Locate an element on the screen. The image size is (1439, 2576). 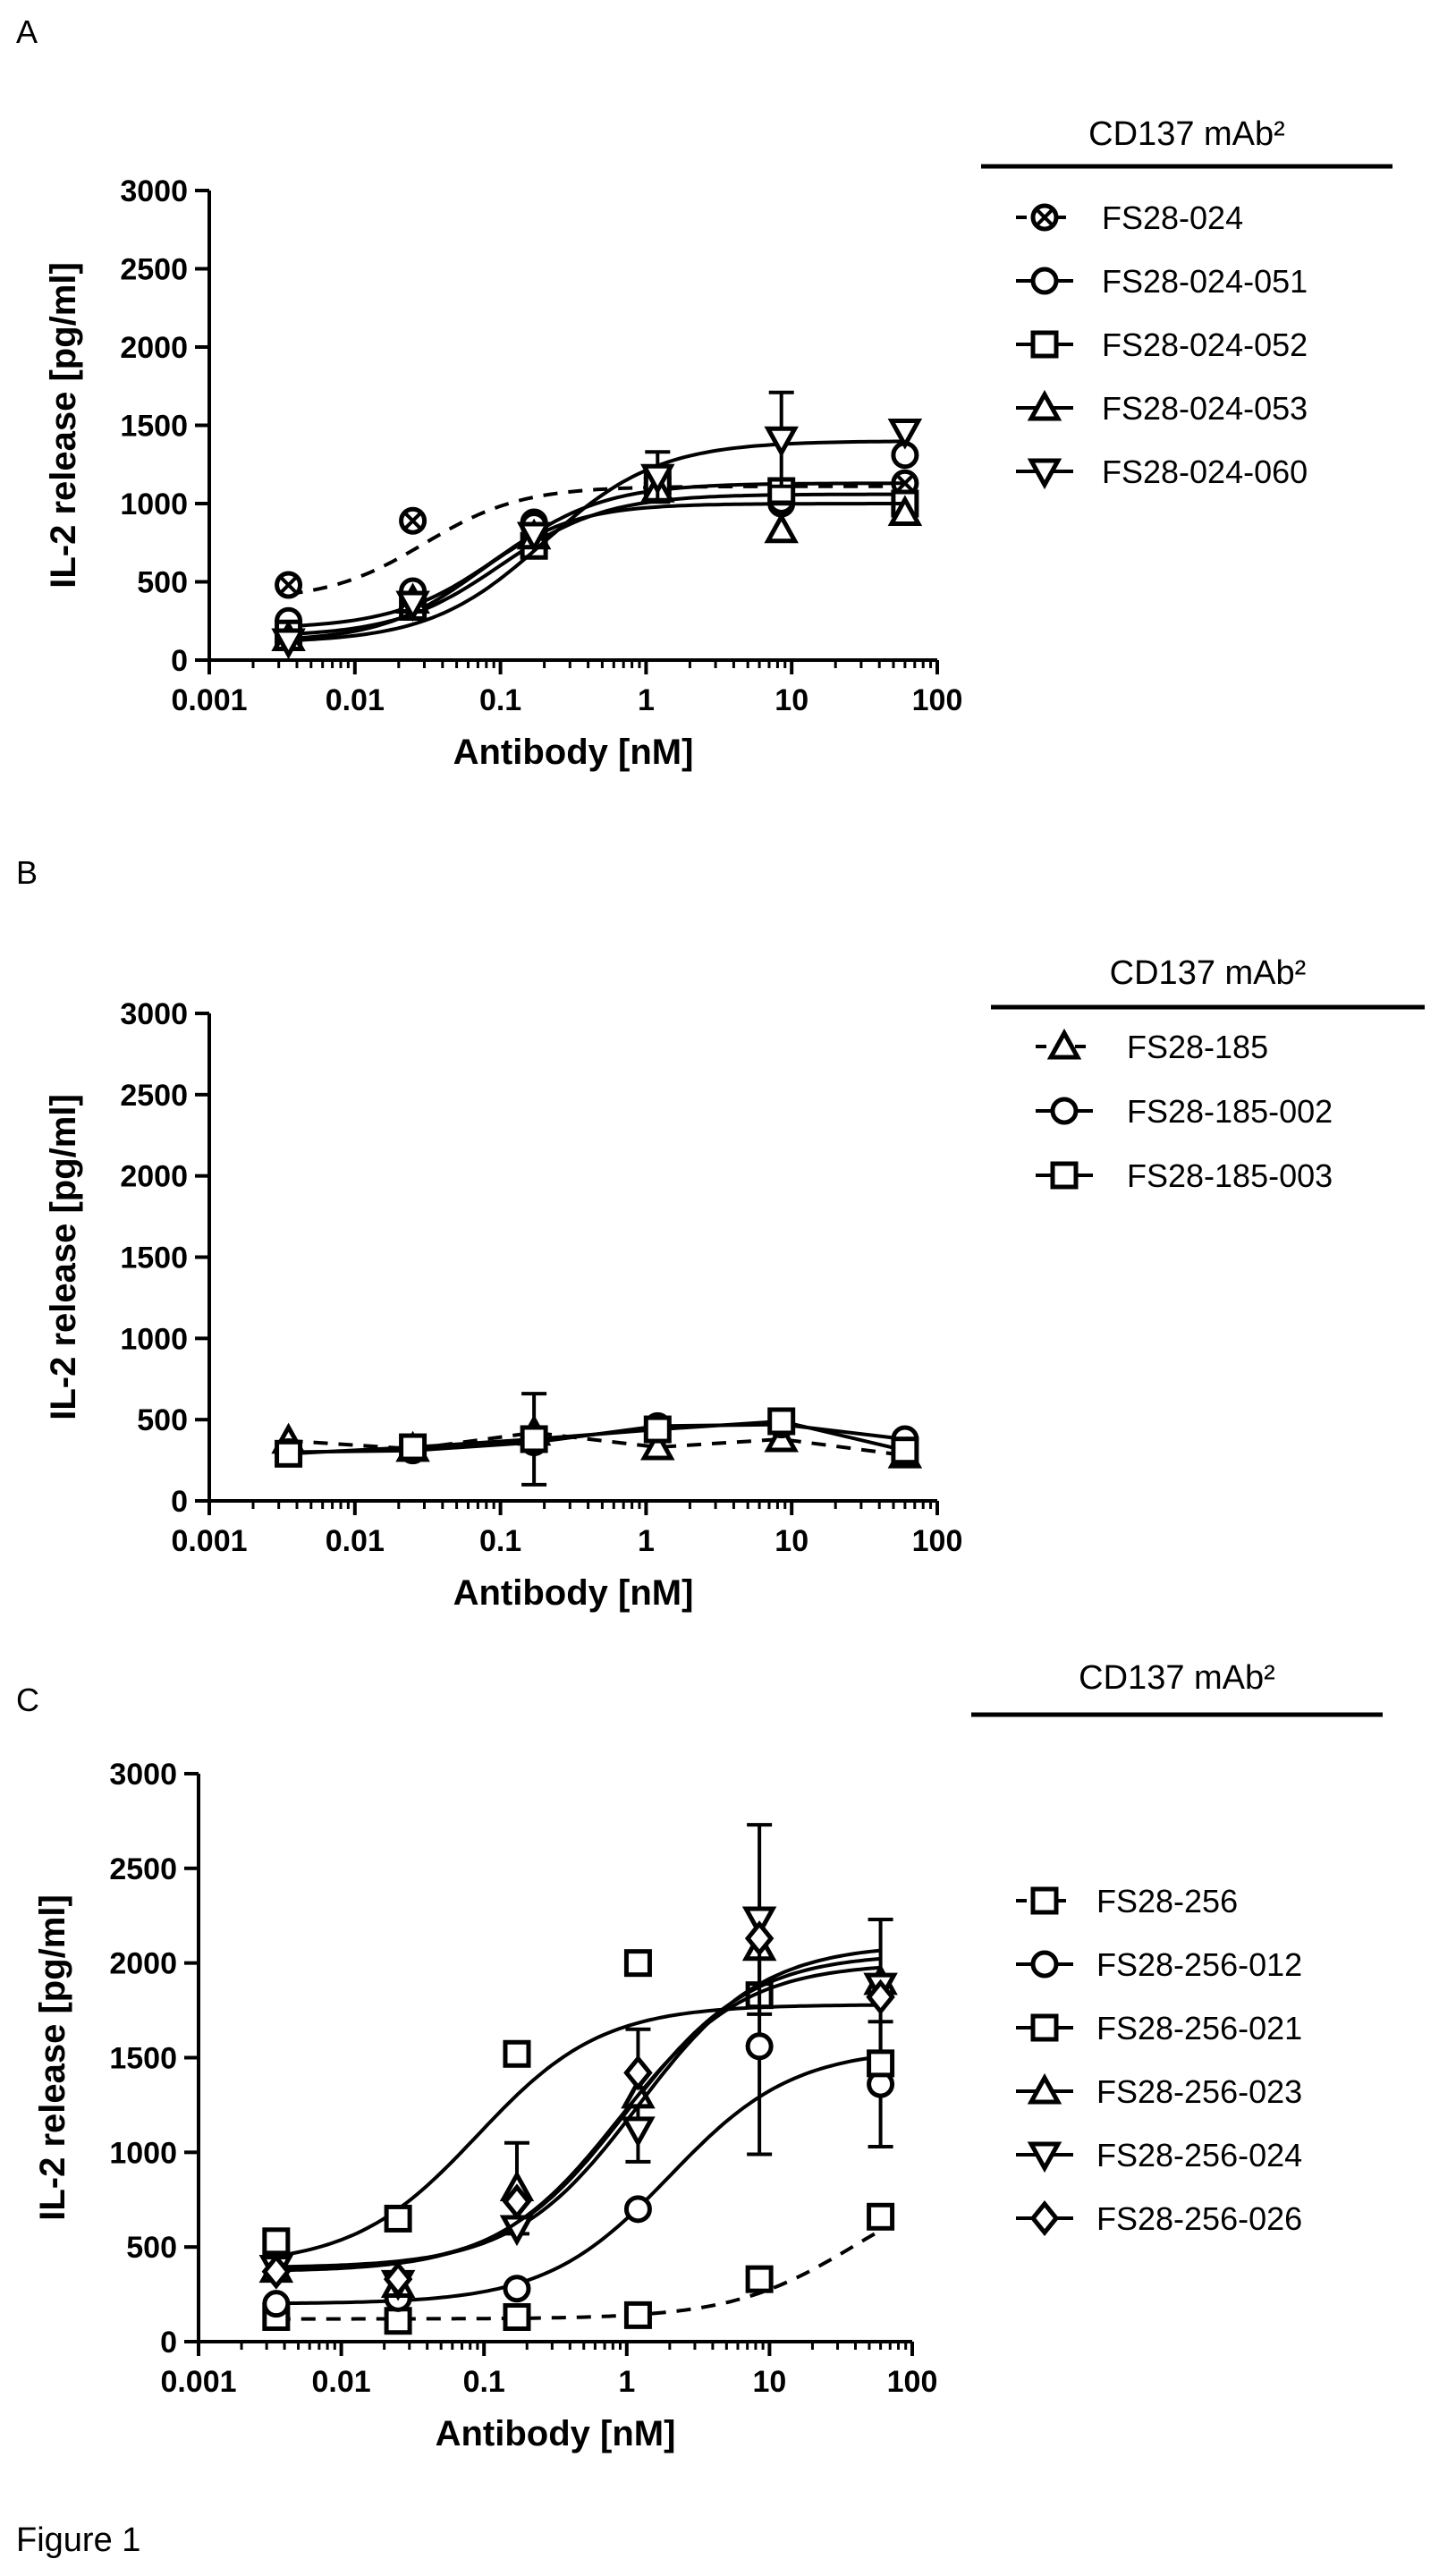
legend-label: FS28-256-012 is located at coordinates (1199, 1964).